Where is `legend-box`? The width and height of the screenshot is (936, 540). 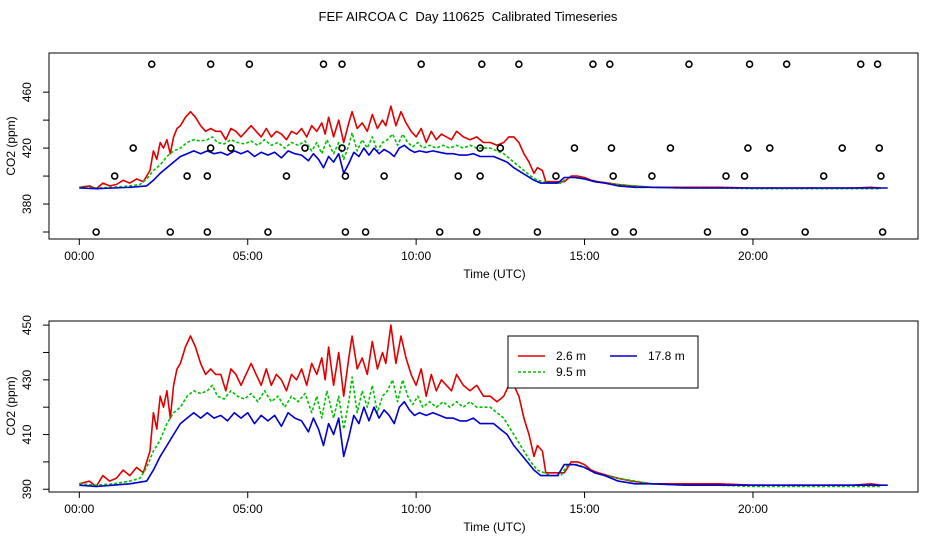 legend-box is located at coordinates (603, 362).